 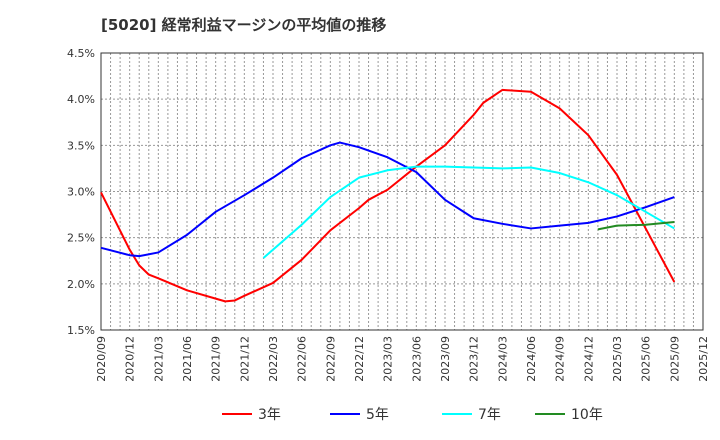 I want to click on x-tick-label: 2023/09, so click(x=445, y=359).